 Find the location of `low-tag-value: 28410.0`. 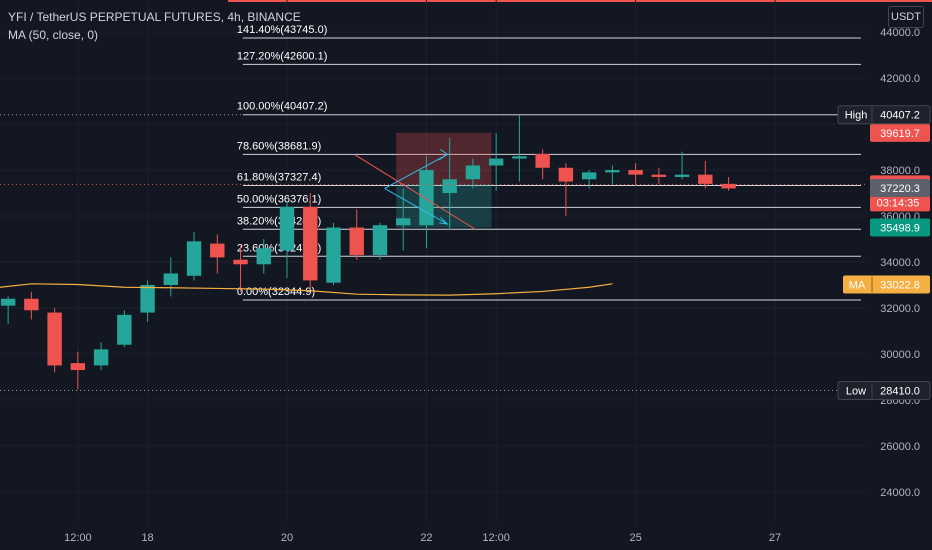

low-tag-value: 28410.0 is located at coordinates (900, 391).